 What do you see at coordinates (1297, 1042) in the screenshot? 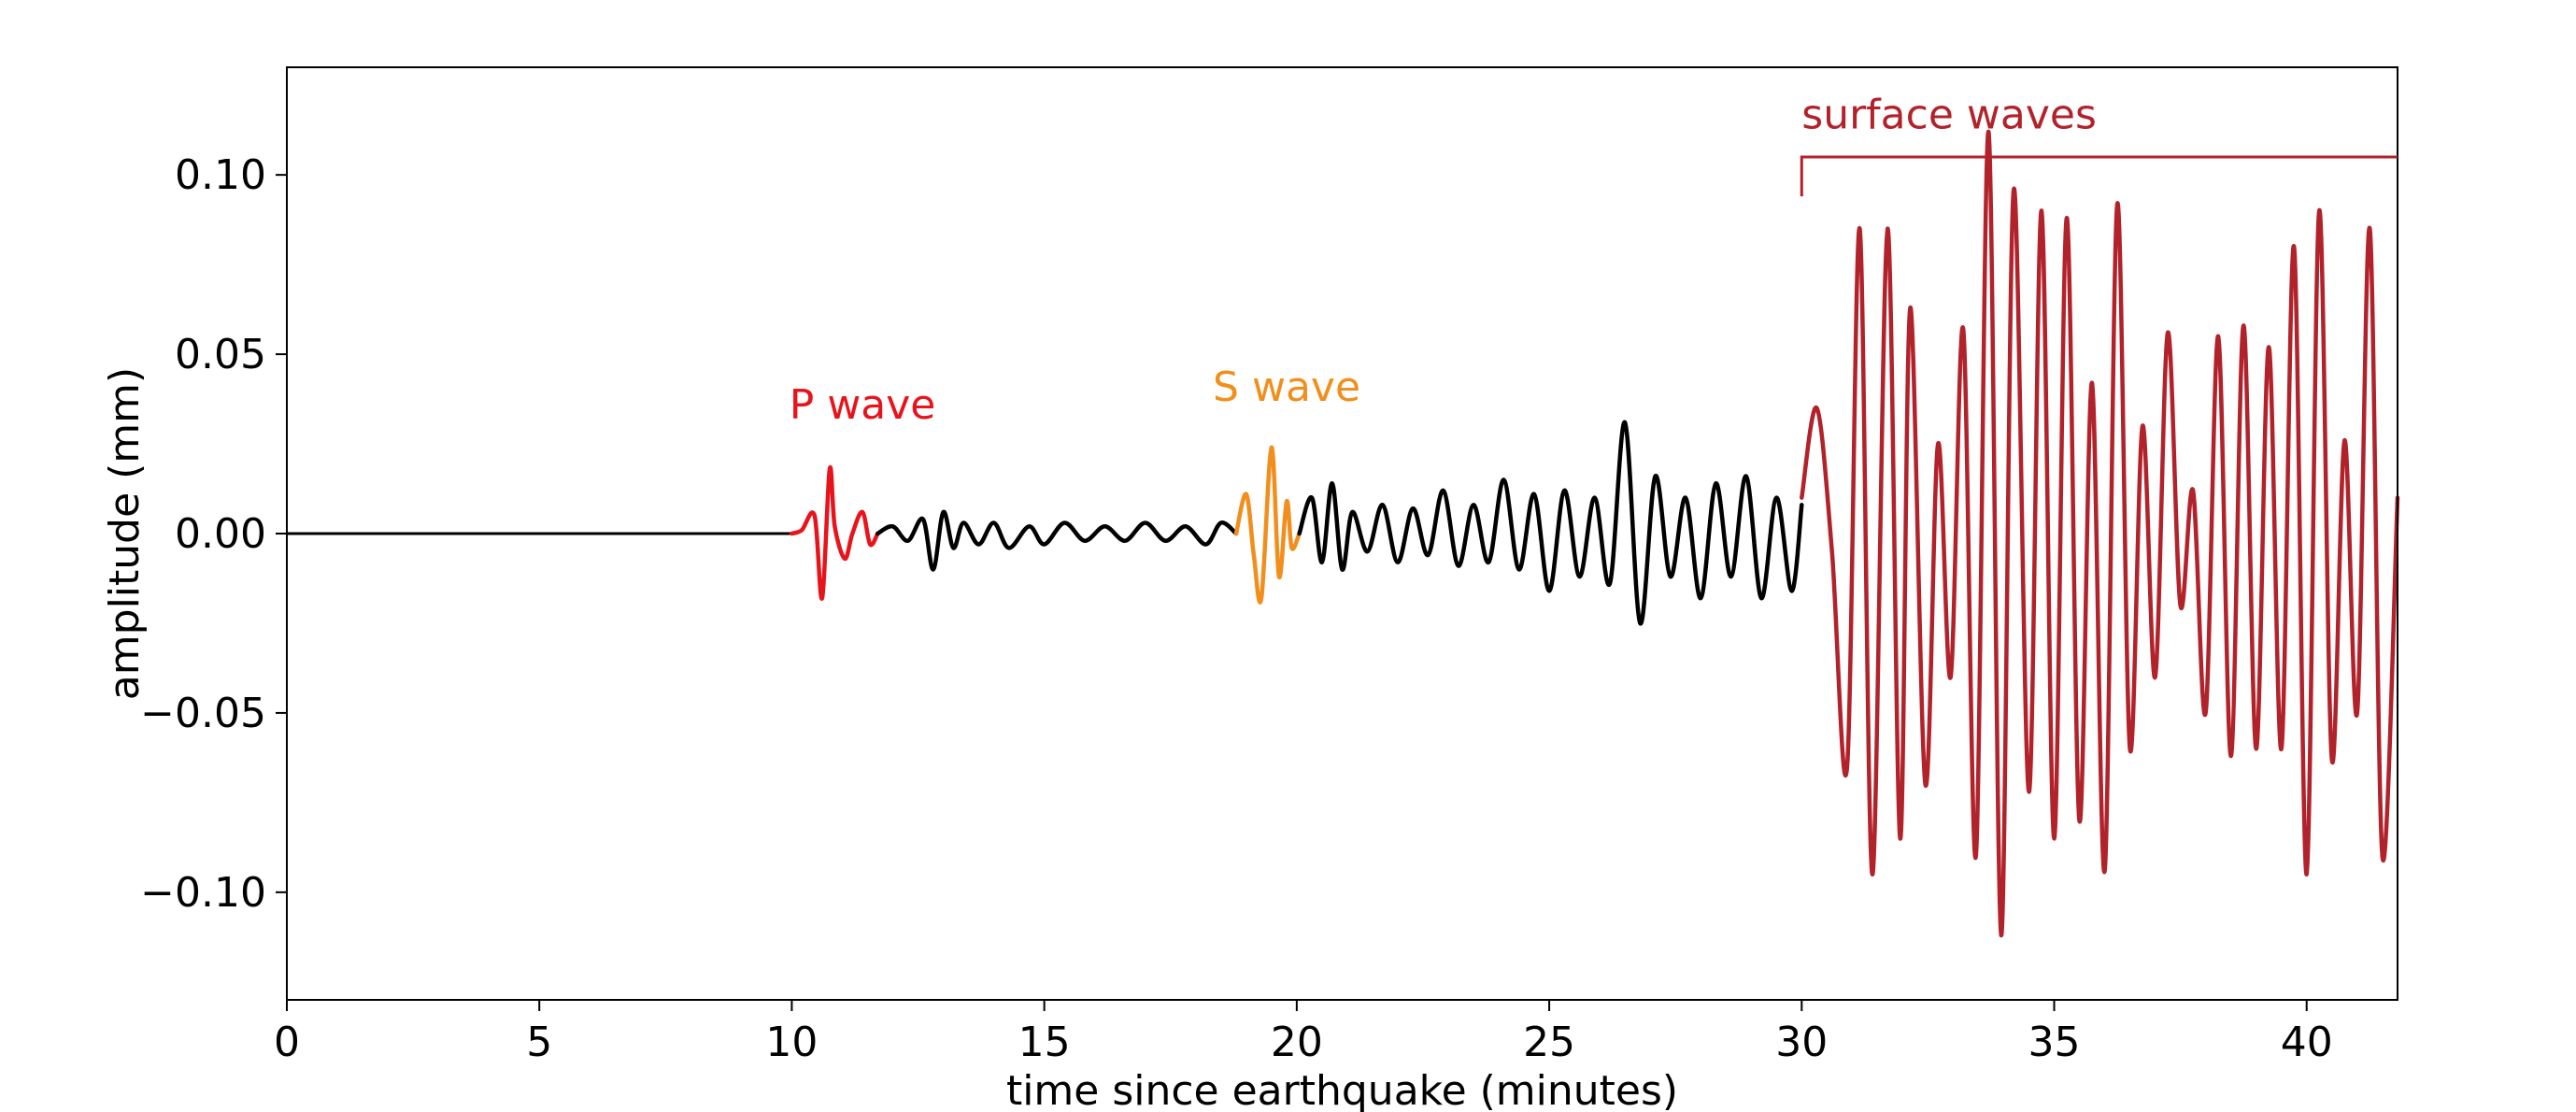
I see `x-tick-label: 20` at bounding box center [1297, 1042].